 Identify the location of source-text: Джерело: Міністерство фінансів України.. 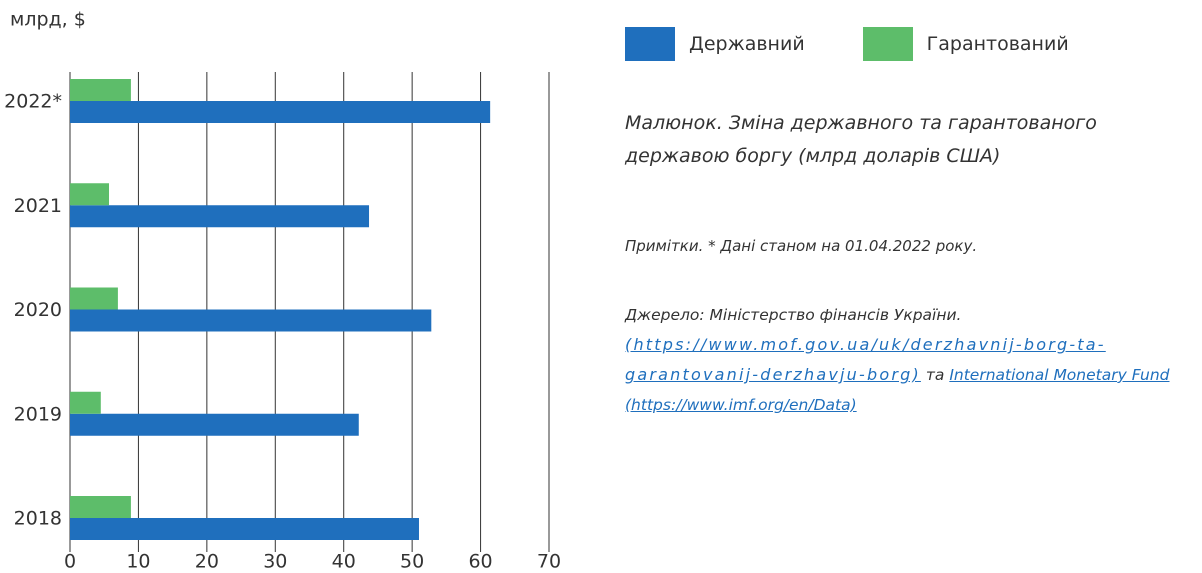
(793, 315).